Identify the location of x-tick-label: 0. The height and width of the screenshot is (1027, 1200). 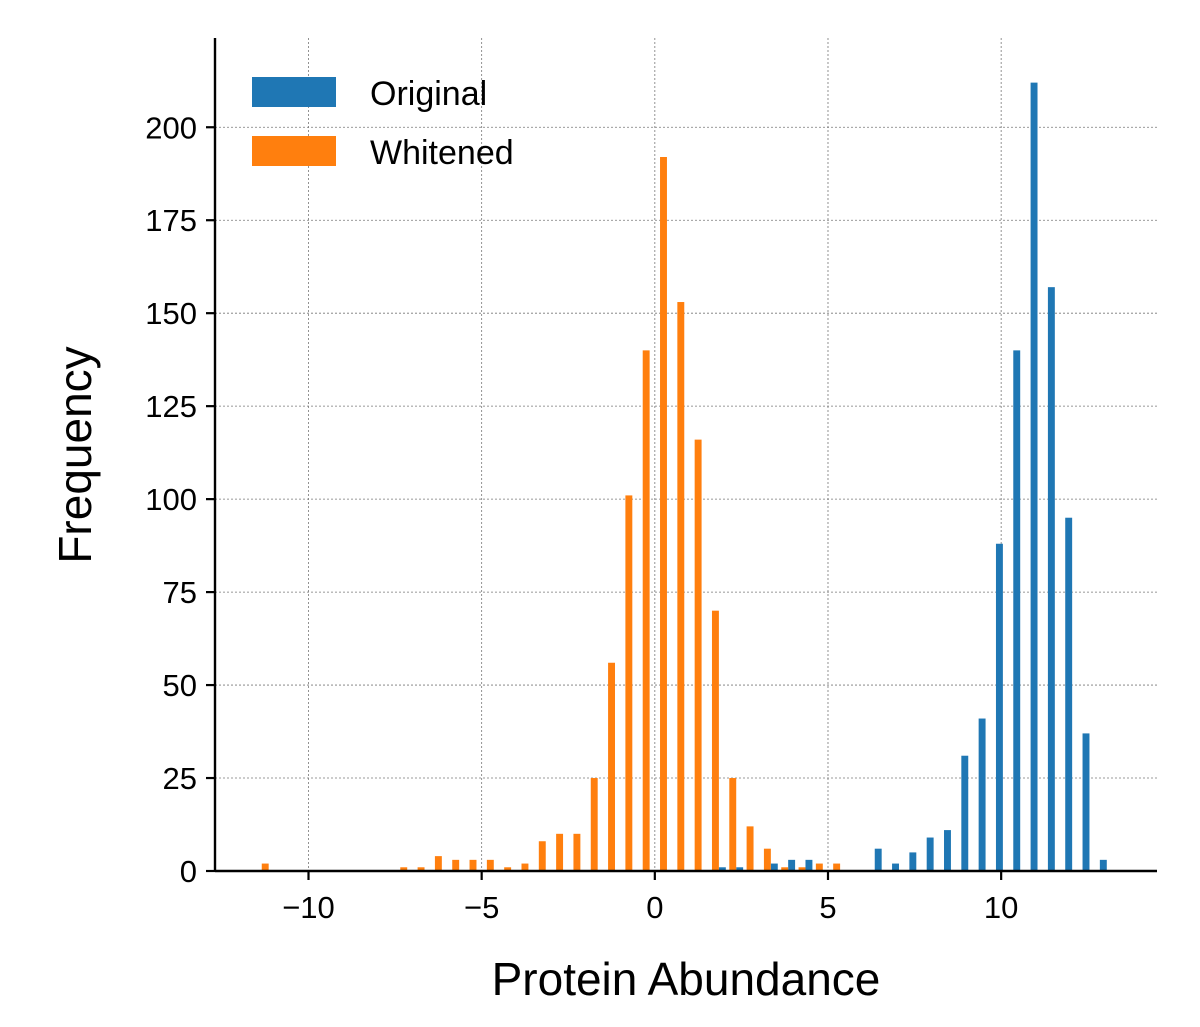
(654, 907).